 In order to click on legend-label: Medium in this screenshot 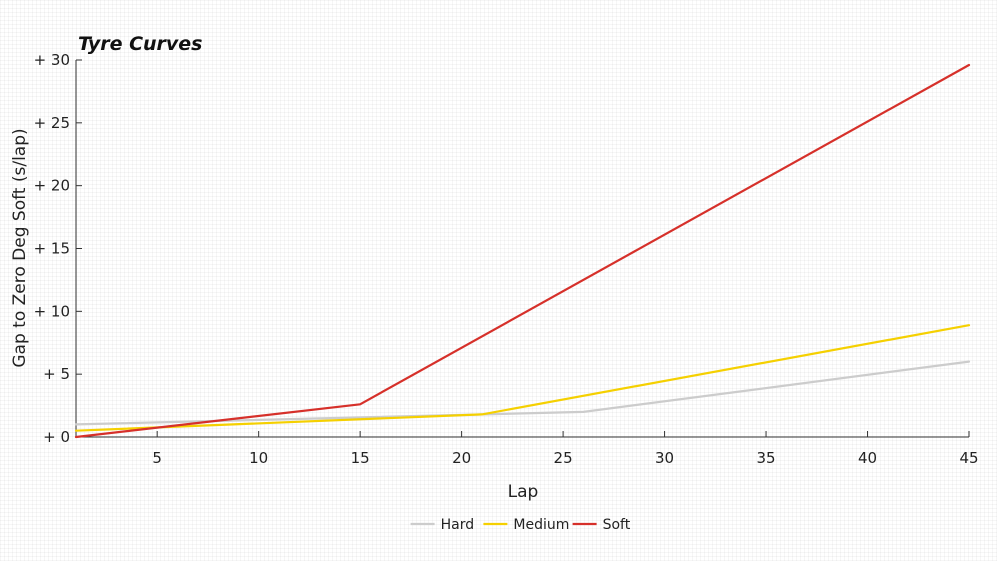, I will do `click(541, 525)`.